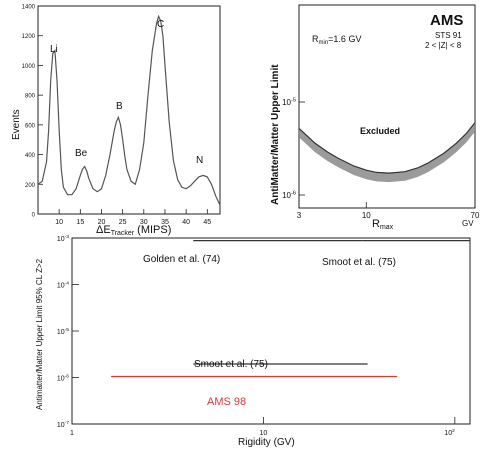  What do you see at coordinates (443, 45) in the screenshot?
I see `panel2-info-charge: 2 < |Z| < 8` at bounding box center [443, 45].